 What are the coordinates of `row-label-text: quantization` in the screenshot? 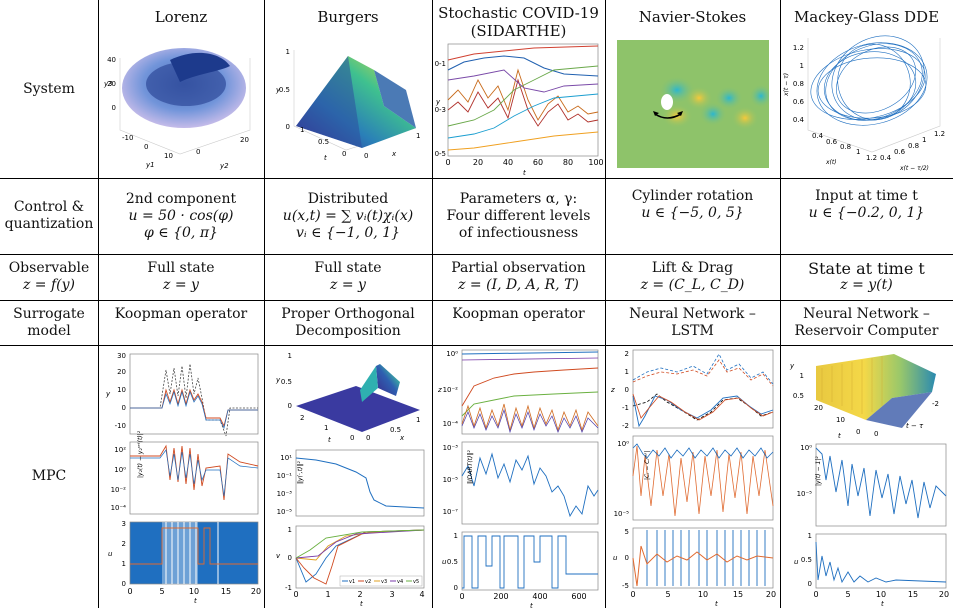 It's located at (49, 224).